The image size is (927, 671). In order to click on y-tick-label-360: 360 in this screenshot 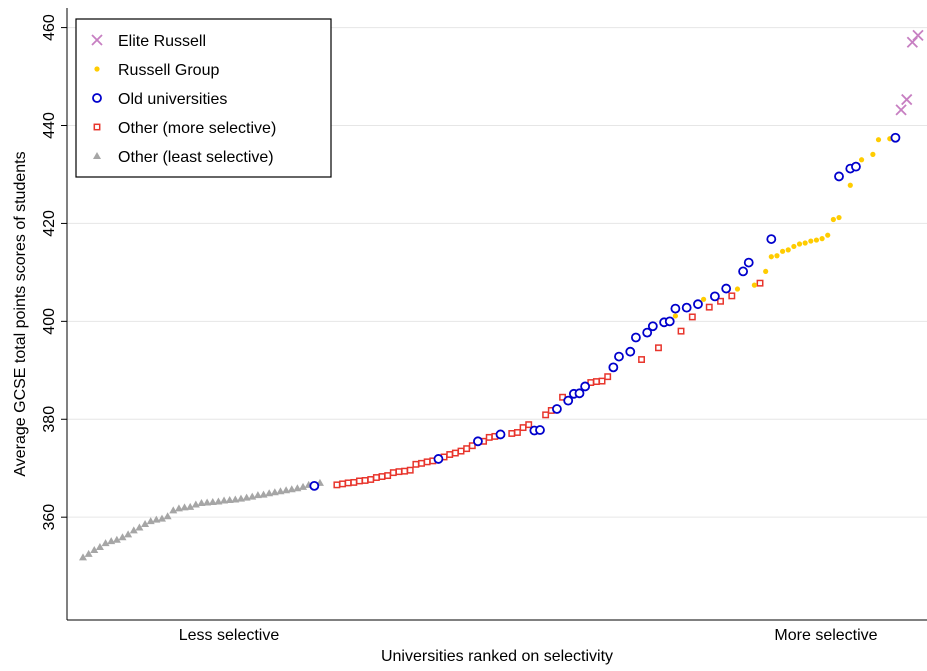, I will do `click(49, 517)`.